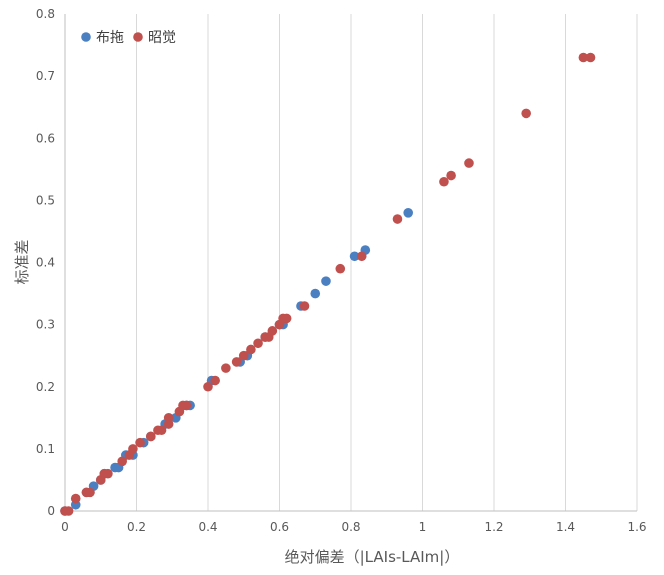 The width and height of the screenshot is (664, 575). Describe the element at coordinates (279, 527) in the screenshot. I see `x-tick-label: 0.6` at that location.